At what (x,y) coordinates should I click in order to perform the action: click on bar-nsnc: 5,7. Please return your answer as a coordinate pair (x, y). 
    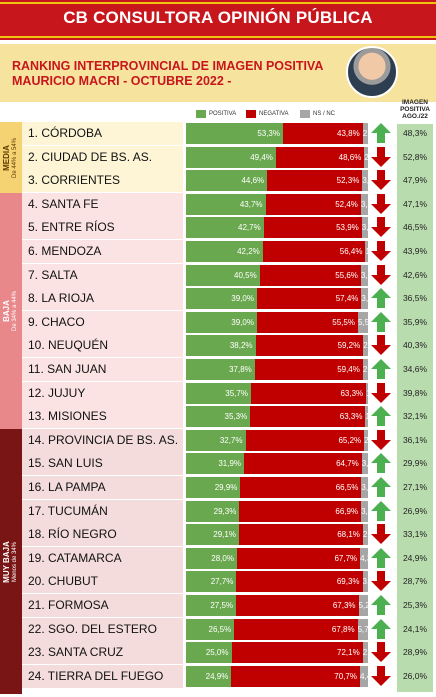
    Looking at the image, I should click on (362, 629).